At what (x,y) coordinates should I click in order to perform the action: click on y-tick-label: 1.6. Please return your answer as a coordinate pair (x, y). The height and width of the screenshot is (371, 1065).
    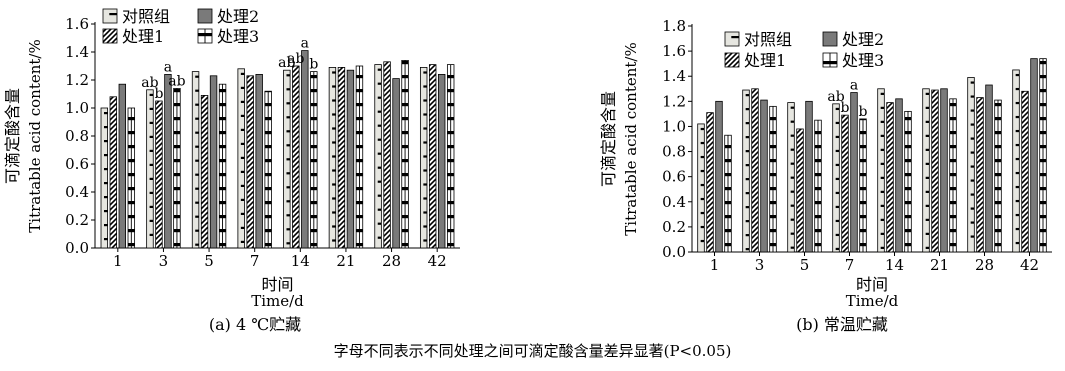
    Looking at the image, I should click on (674, 51).